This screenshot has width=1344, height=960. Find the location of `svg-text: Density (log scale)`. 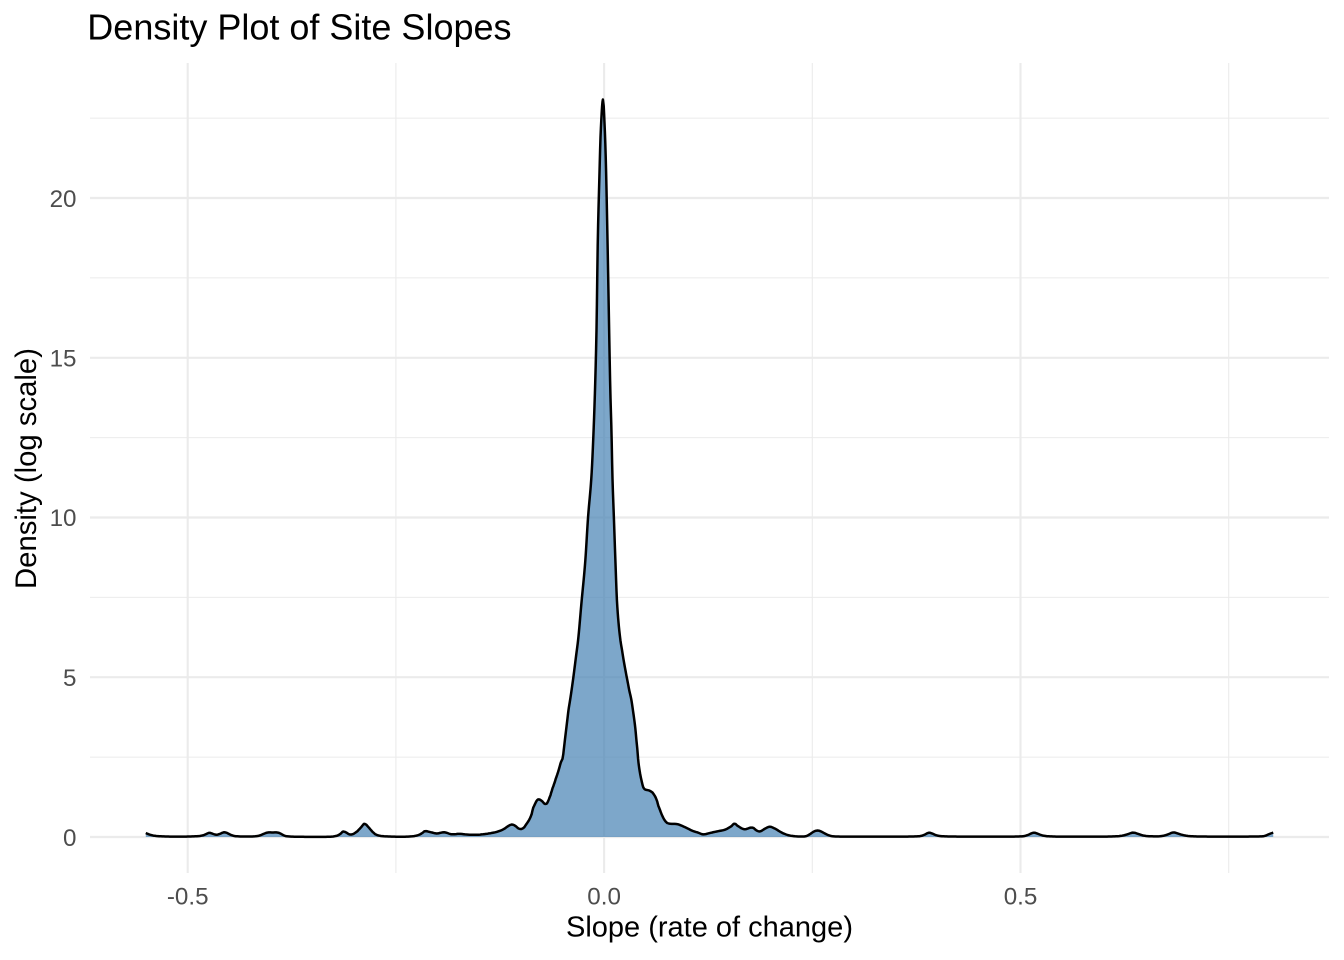

svg-text: Density (log scale) is located at coordinates (26, 468).